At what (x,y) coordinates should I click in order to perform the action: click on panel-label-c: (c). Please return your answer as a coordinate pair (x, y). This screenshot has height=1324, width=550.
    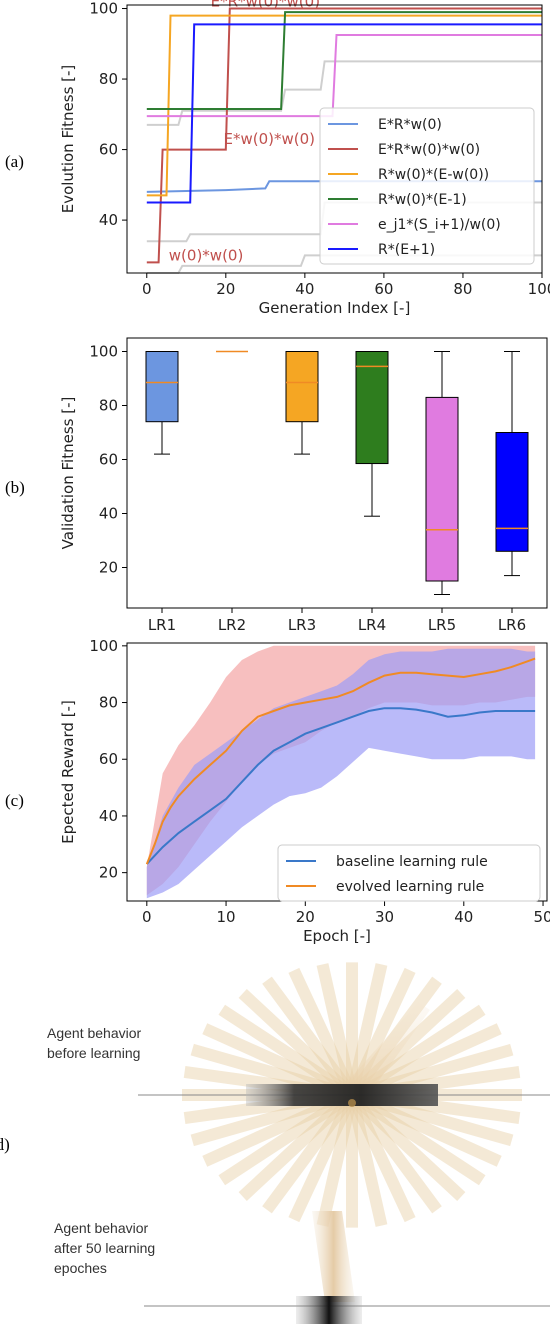
    Looking at the image, I should click on (14, 800).